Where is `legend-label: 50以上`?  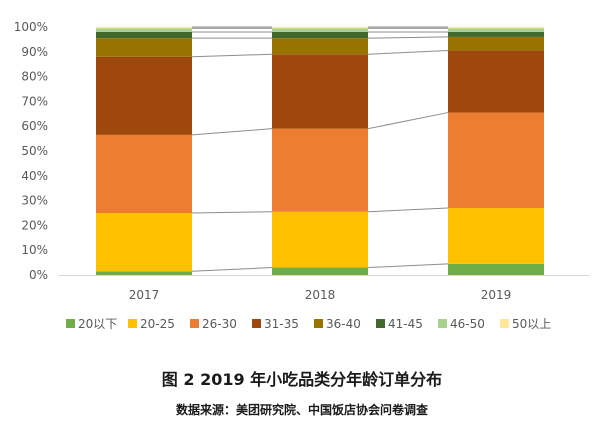
legend-label: 50以上 is located at coordinates (531, 324).